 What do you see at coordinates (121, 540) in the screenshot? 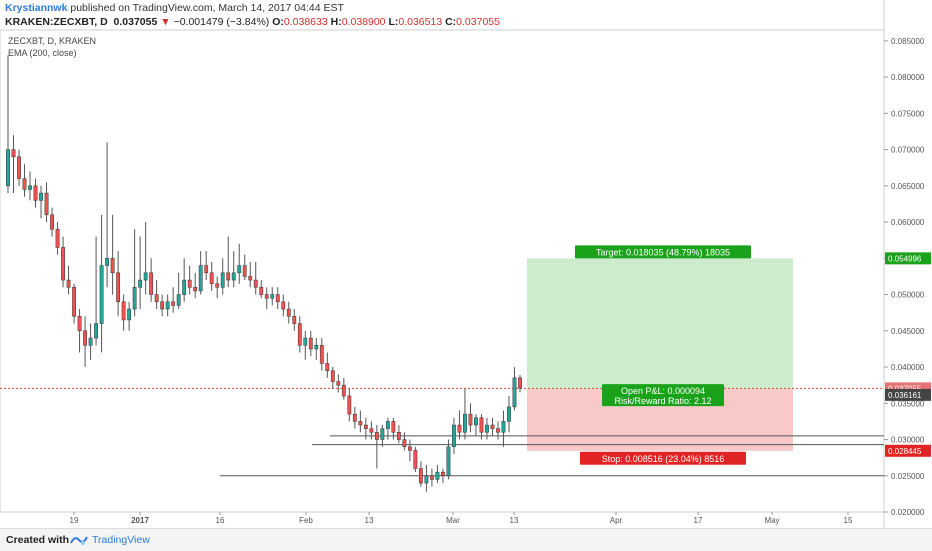
I see `tradingview-brand: TradingView` at bounding box center [121, 540].